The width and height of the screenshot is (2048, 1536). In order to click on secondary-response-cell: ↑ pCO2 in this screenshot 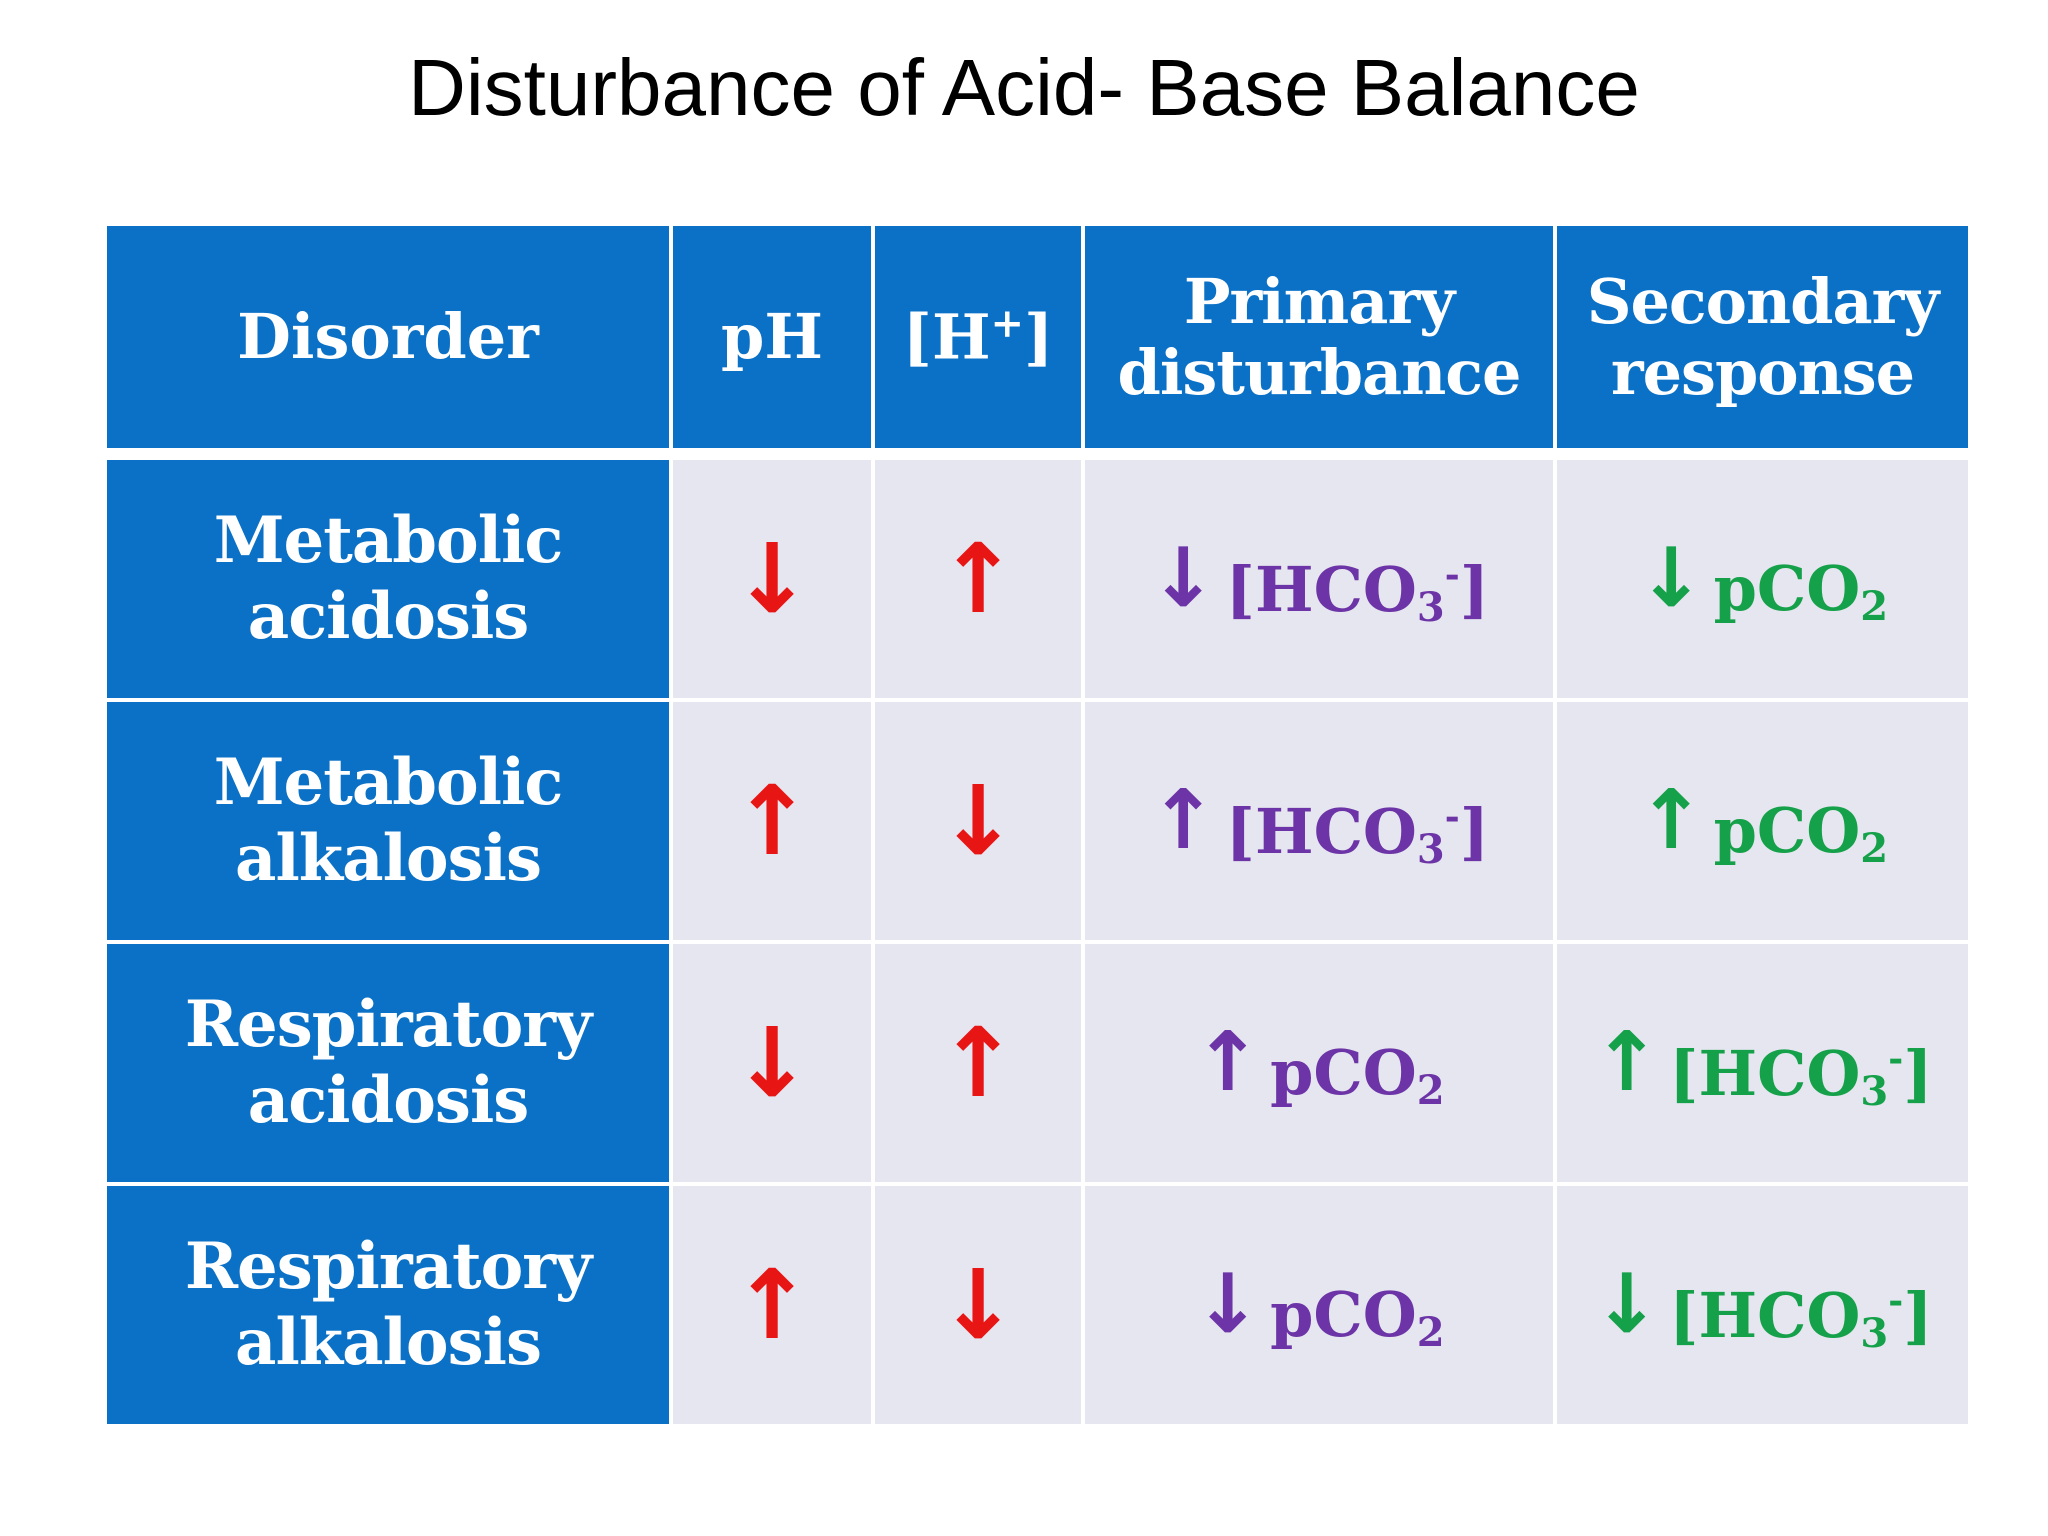, I will do `click(1762, 821)`.